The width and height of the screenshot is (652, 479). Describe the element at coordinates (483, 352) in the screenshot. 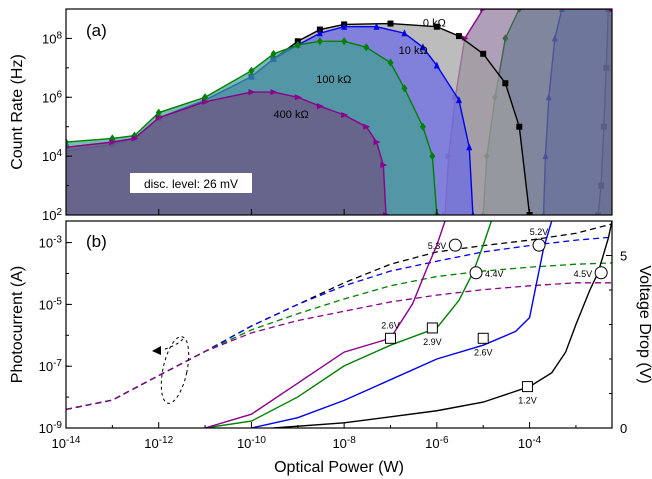

I see `voltage-marker-label-2: 2.6V` at that location.